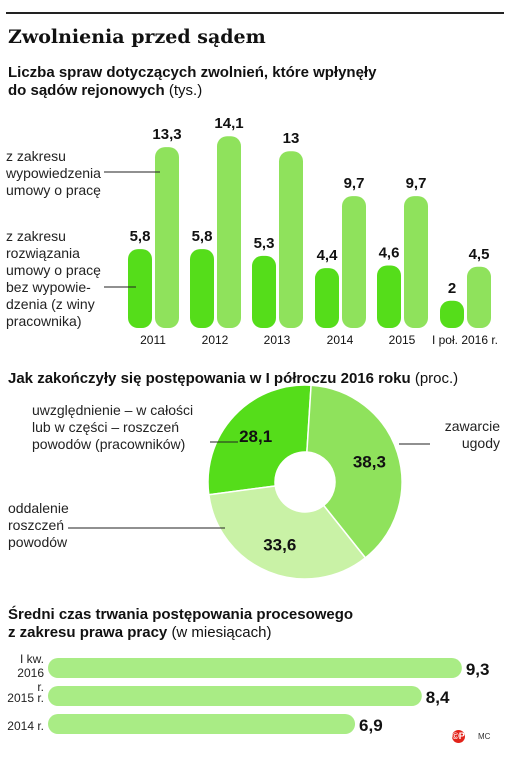  What do you see at coordinates (369, 462) in the screenshot?
I see `donut-value-1: 38,3` at bounding box center [369, 462].